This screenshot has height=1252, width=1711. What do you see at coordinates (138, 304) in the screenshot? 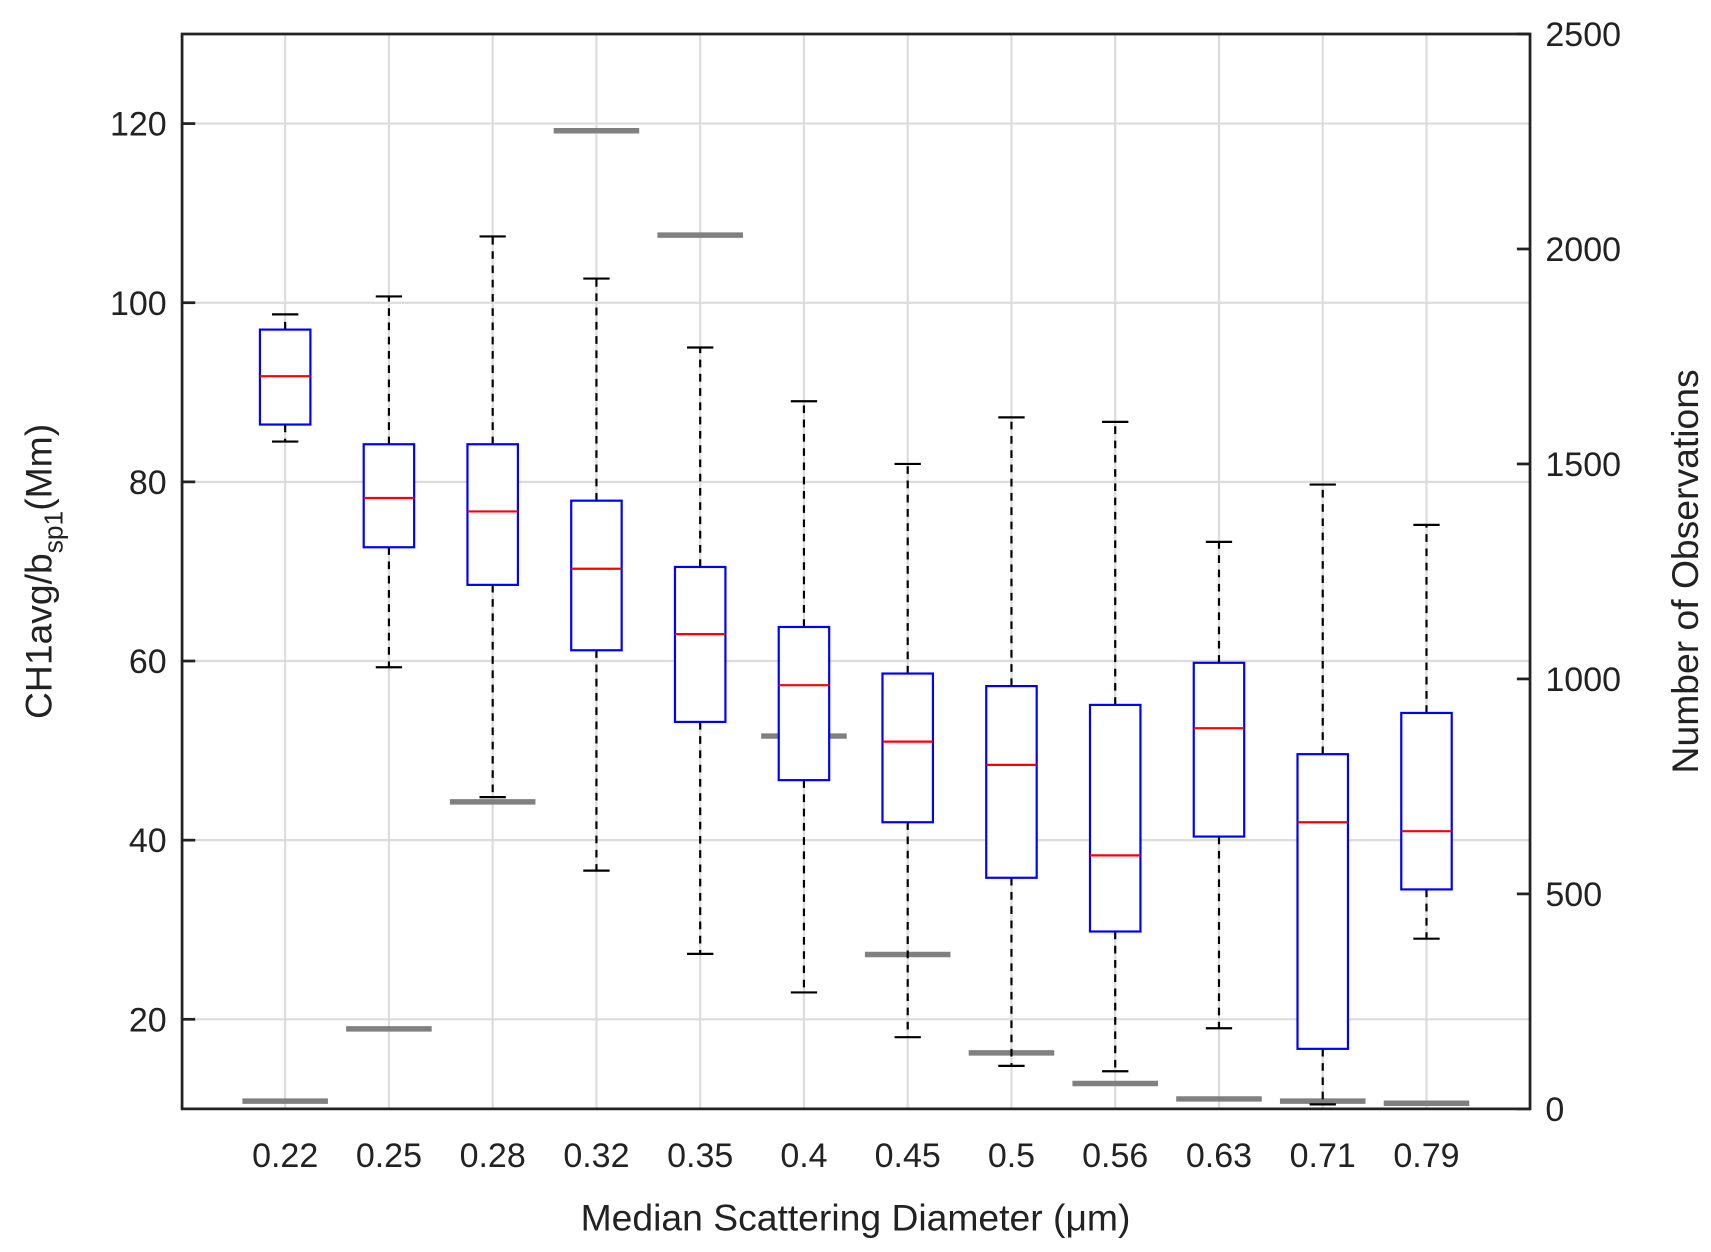
I see `y-tick-label: 100` at bounding box center [138, 304].